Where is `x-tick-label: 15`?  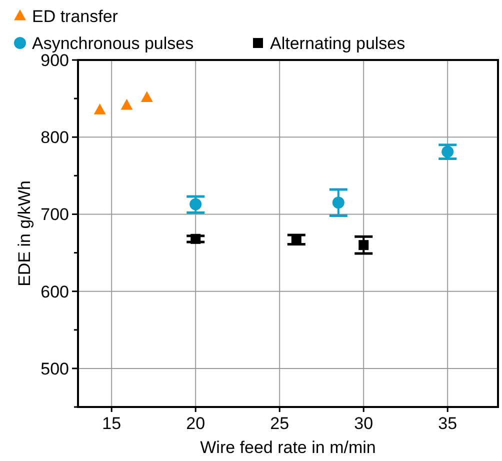 x-tick-label: 15 is located at coordinates (112, 423).